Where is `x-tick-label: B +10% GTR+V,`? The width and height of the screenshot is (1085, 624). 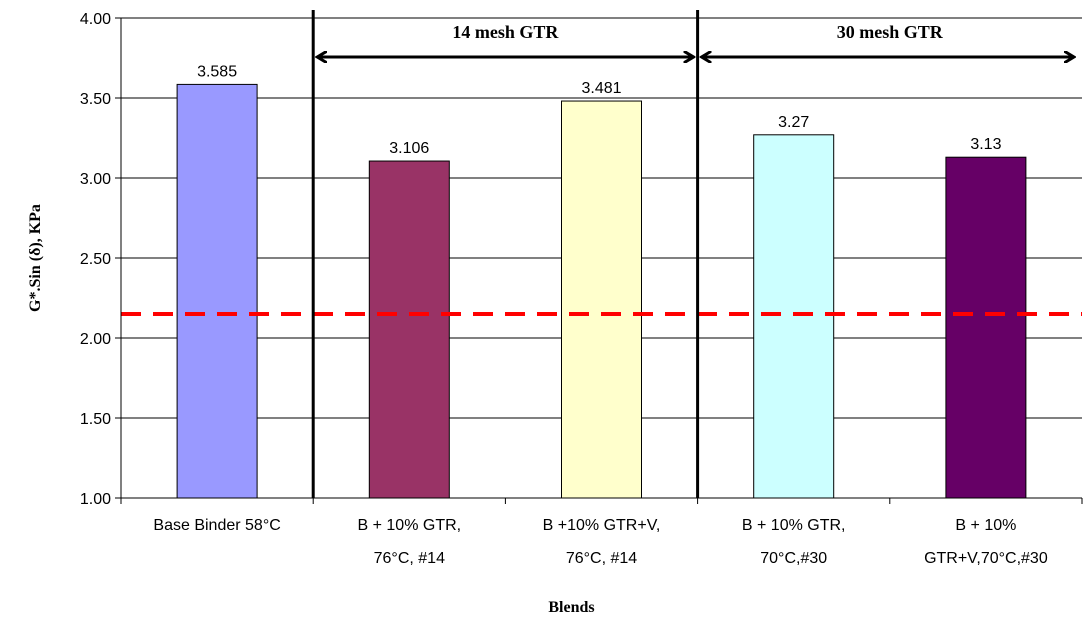 x-tick-label: B +10% GTR+V, is located at coordinates (602, 525).